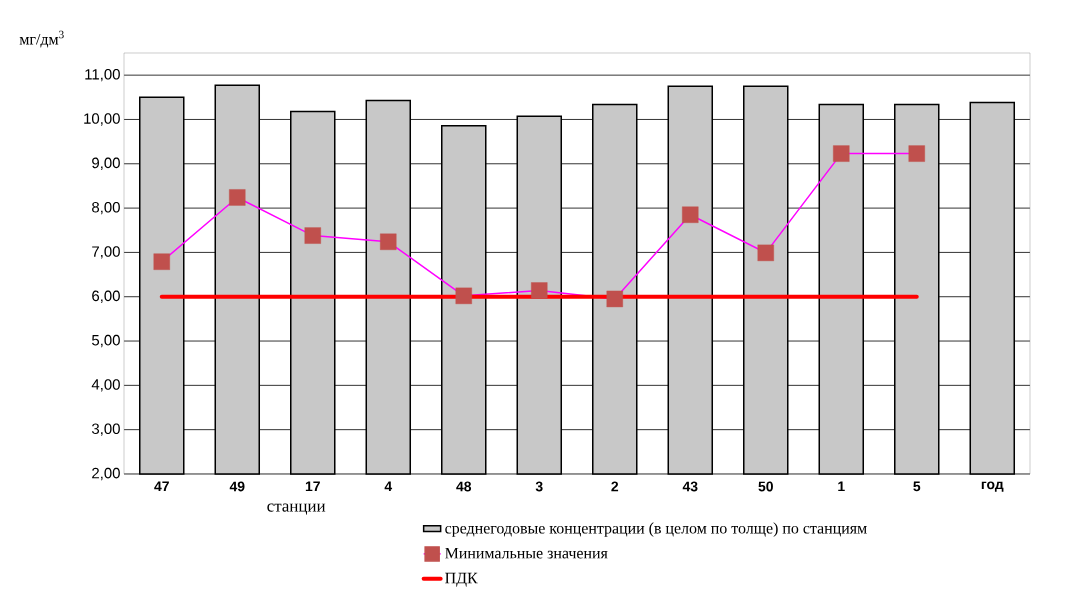 This screenshot has width=1072, height=610. I want to click on y-tick-label: 5,00, so click(106, 341).